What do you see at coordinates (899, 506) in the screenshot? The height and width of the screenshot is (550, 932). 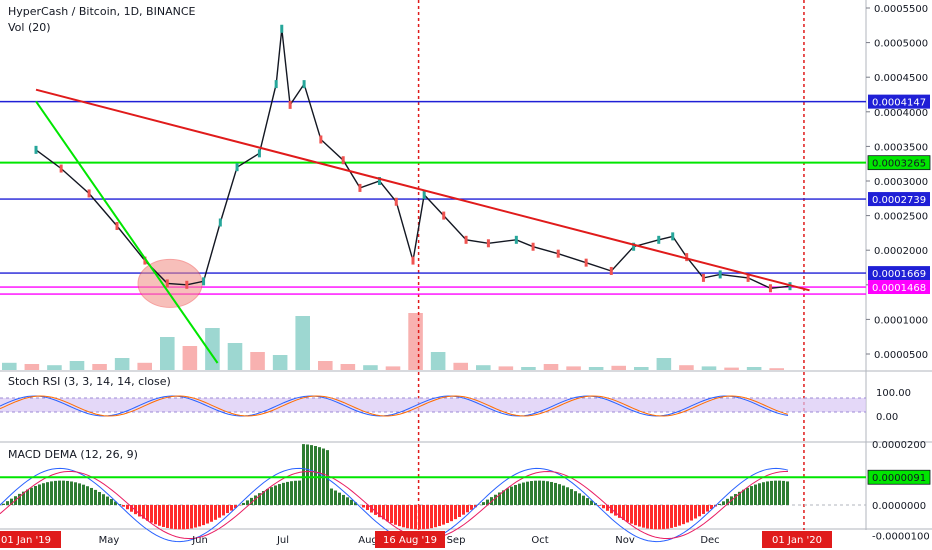 I see `macd-tick-label: 0.0000000` at bounding box center [899, 506].